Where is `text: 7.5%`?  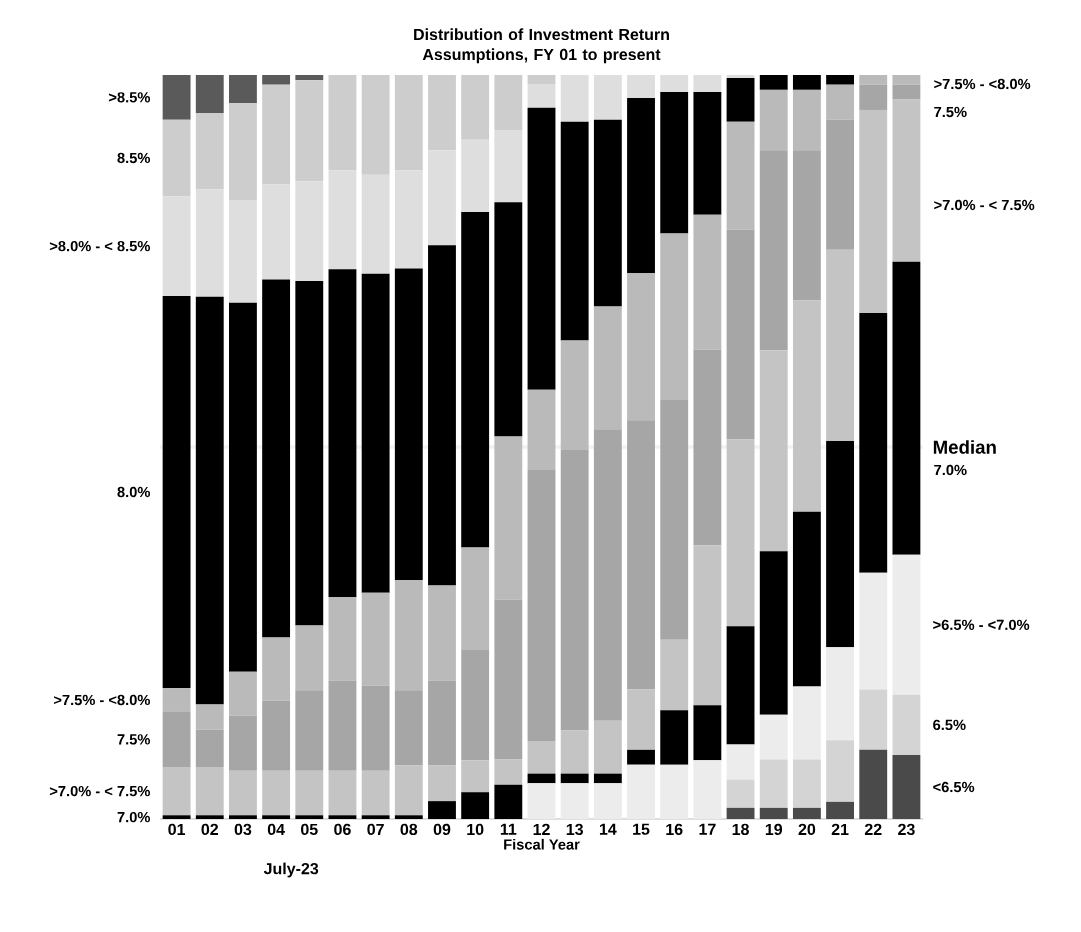
text: 7.5% is located at coordinates (950, 112).